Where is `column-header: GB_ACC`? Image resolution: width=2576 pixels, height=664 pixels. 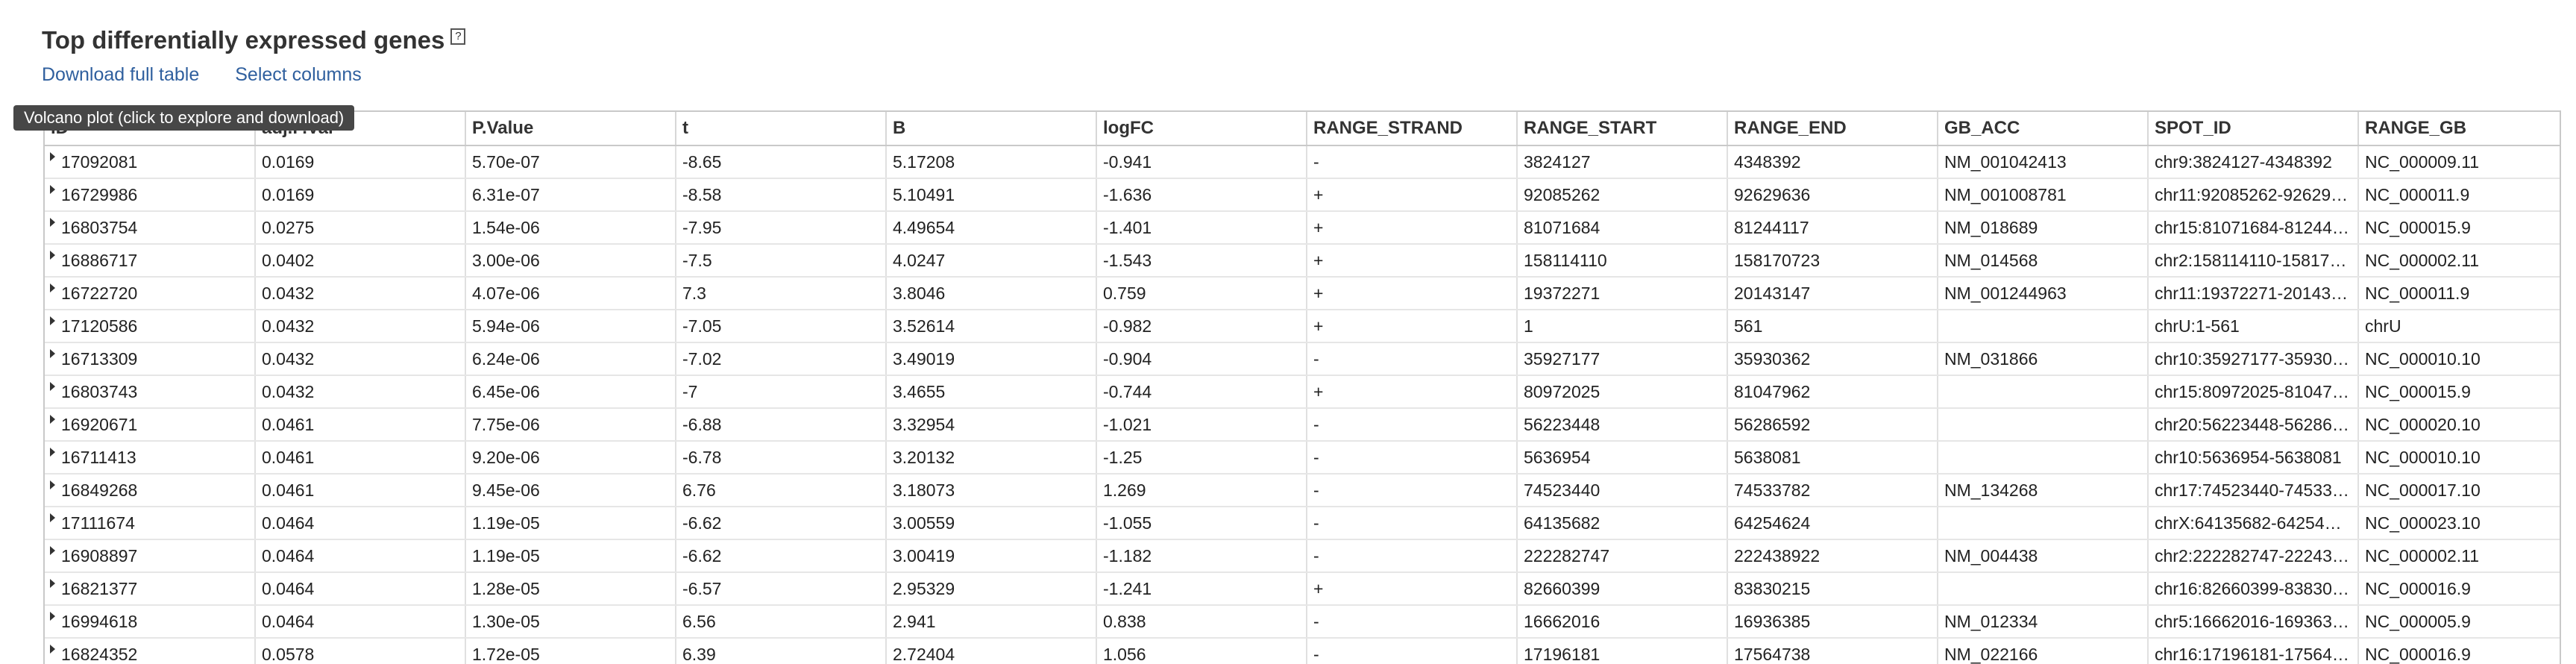
column-header: GB_ACC is located at coordinates (2044, 129).